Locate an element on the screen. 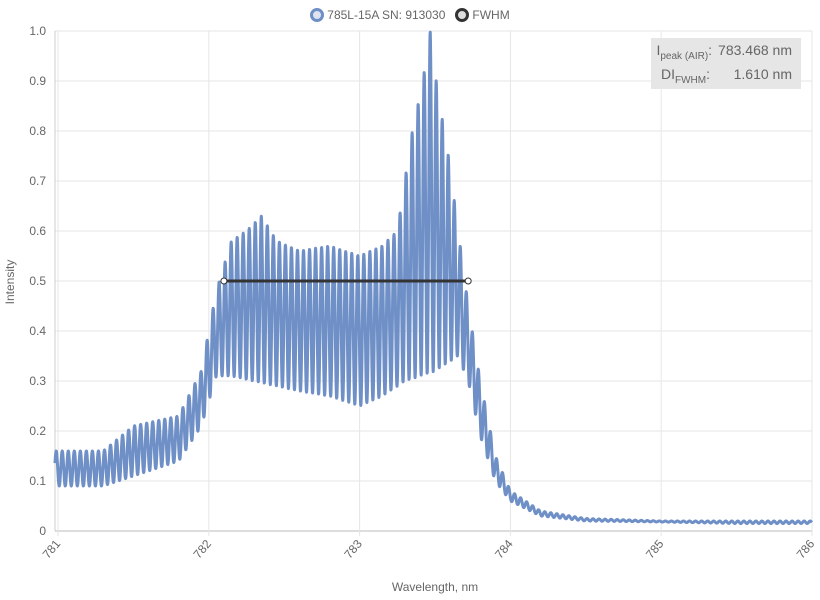  legend-item-fwhm: FWHM is located at coordinates (482, 15).